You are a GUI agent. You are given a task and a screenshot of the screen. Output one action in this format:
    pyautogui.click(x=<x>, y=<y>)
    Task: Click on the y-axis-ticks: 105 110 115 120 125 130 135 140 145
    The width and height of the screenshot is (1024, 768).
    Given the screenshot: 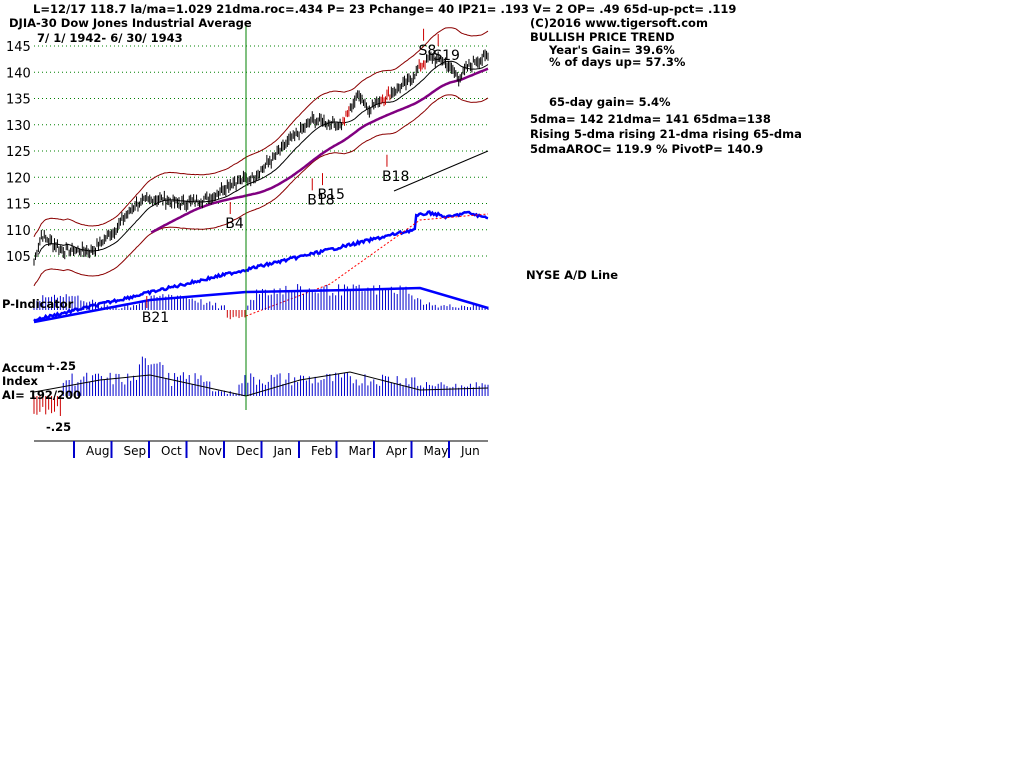 What is the action you would take?
    pyautogui.click(x=18, y=152)
    